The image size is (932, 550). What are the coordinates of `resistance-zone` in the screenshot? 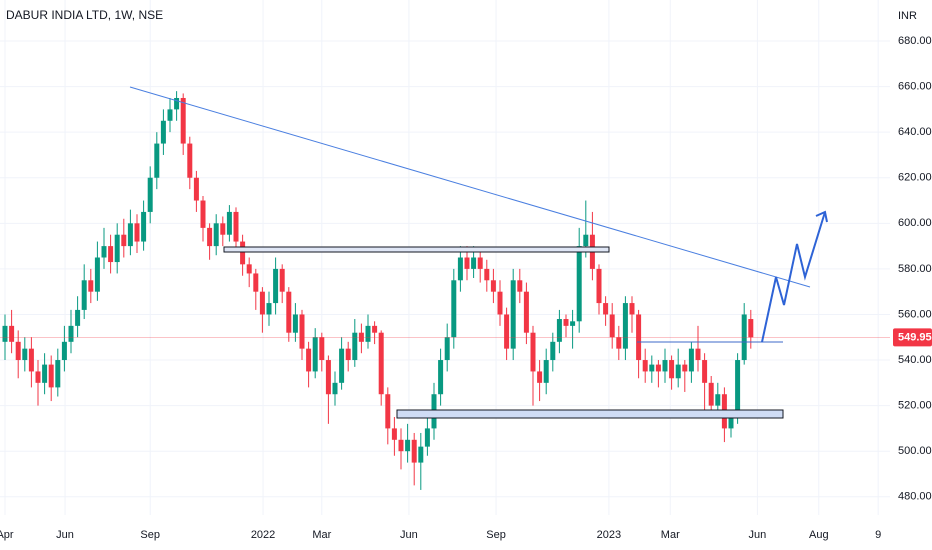 It's located at (416, 249).